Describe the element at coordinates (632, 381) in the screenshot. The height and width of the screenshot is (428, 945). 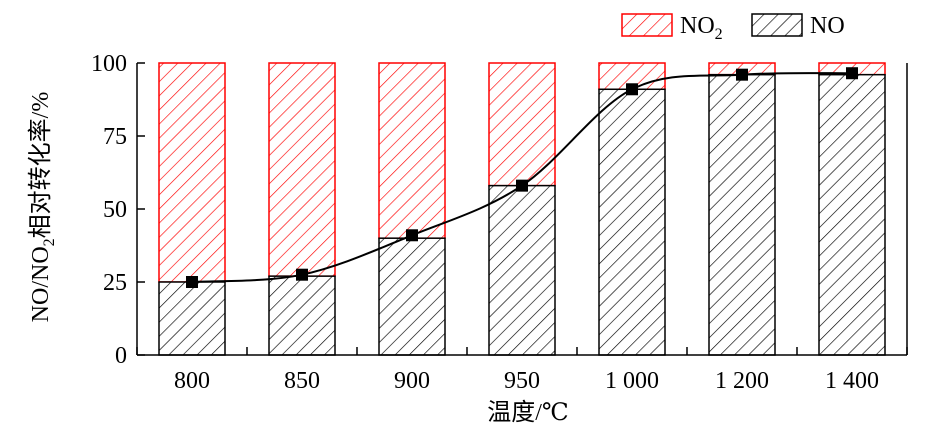
I see `x-tick-label-4: 1 000` at that location.